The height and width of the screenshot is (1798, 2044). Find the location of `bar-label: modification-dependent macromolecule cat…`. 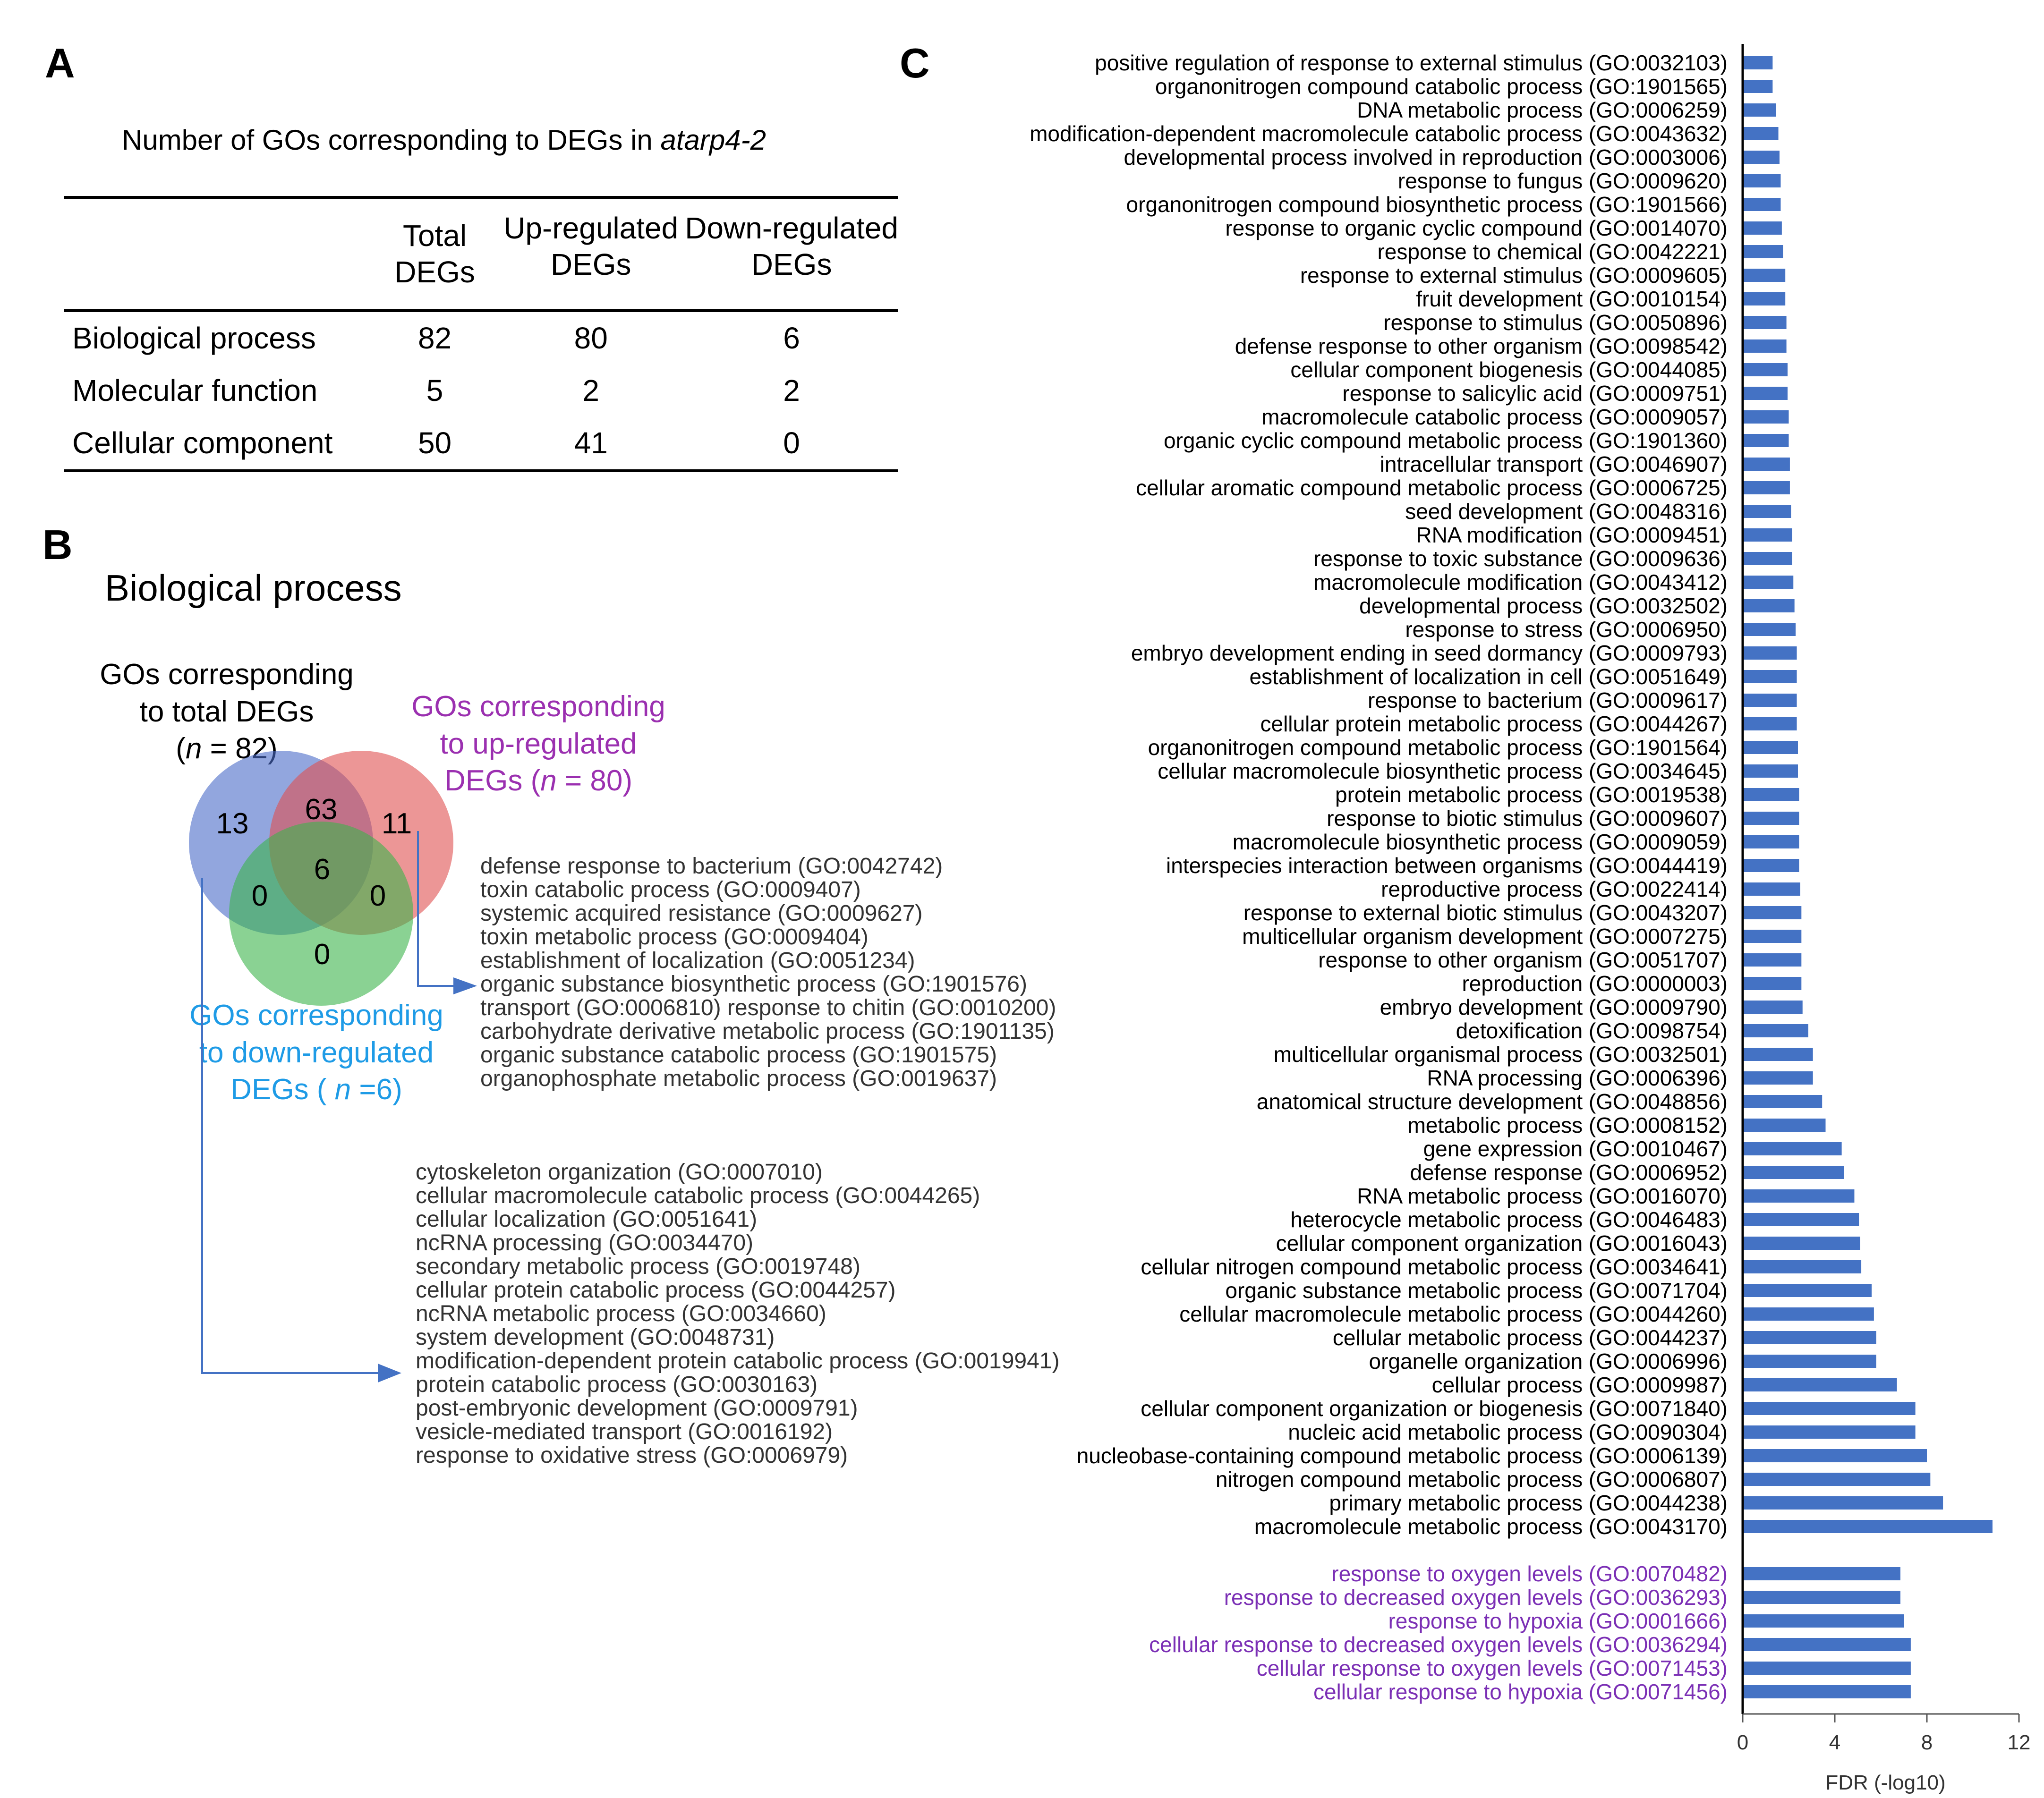

bar-label: modification-dependent macromolecule cat… is located at coordinates (1379, 133).